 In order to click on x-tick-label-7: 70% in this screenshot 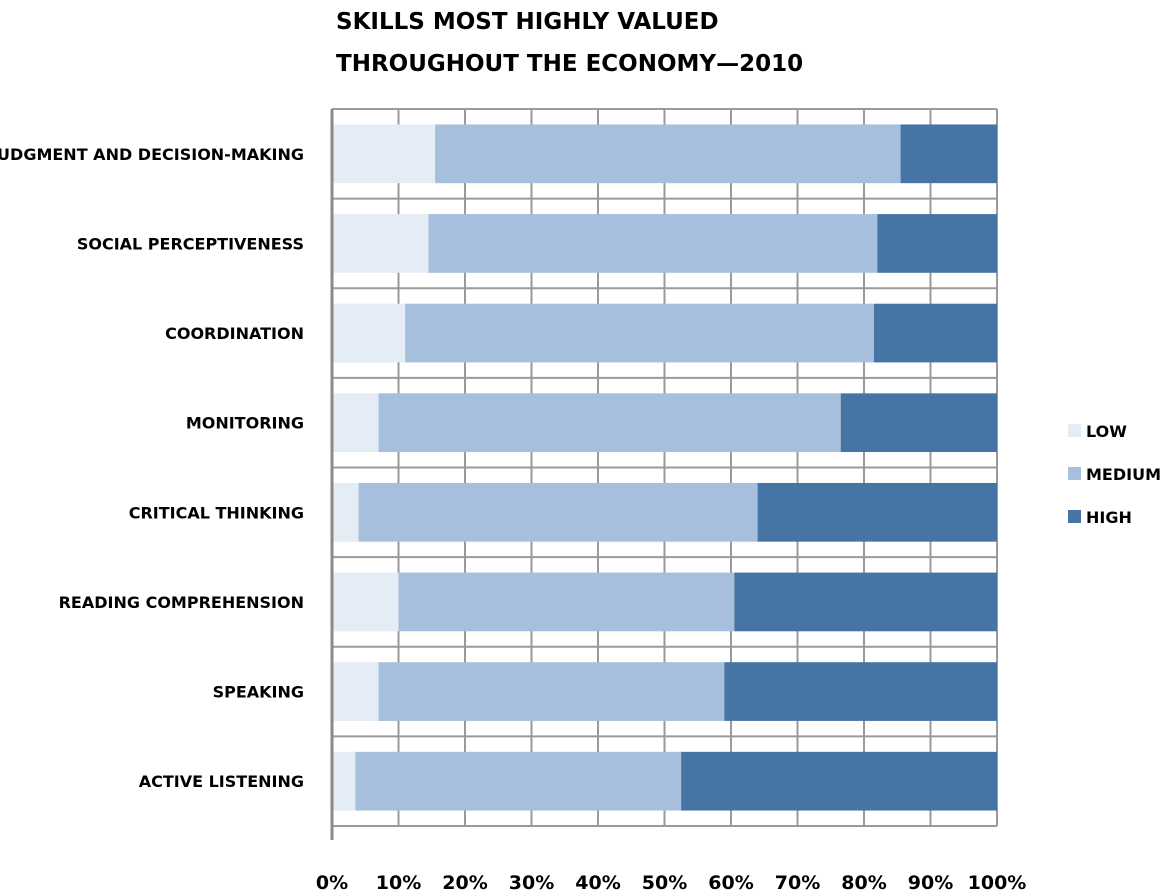, I will do `click(797, 883)`.